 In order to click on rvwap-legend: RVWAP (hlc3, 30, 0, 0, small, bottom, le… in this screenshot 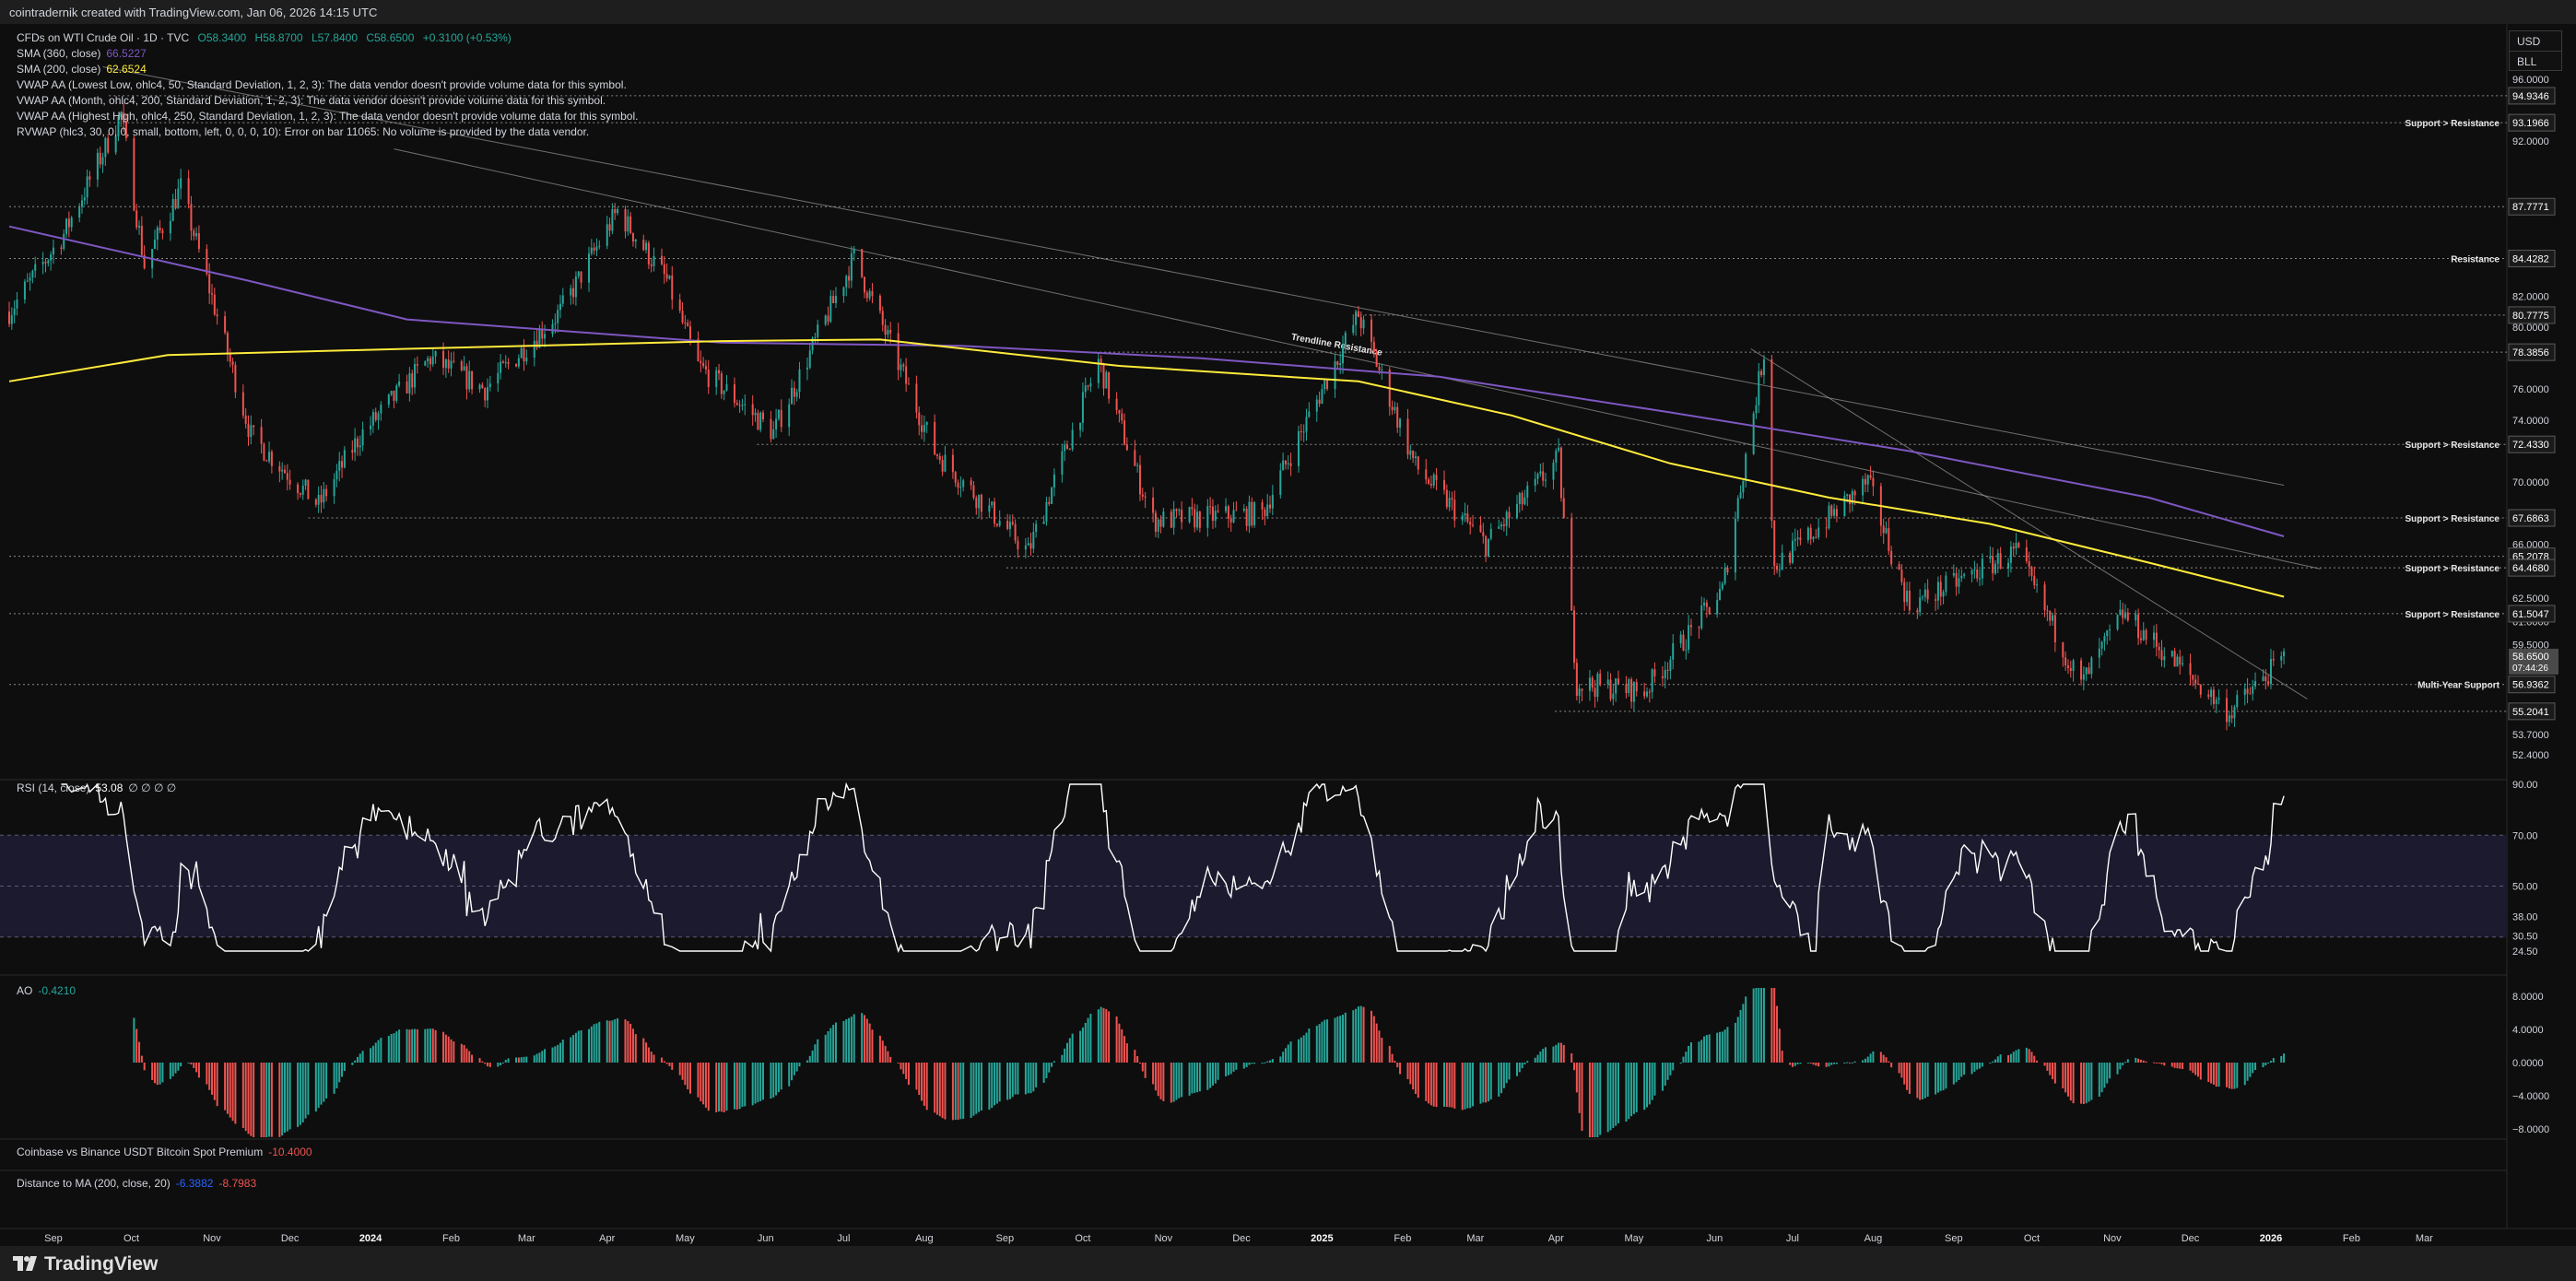, I will do `click(303, 131)`.